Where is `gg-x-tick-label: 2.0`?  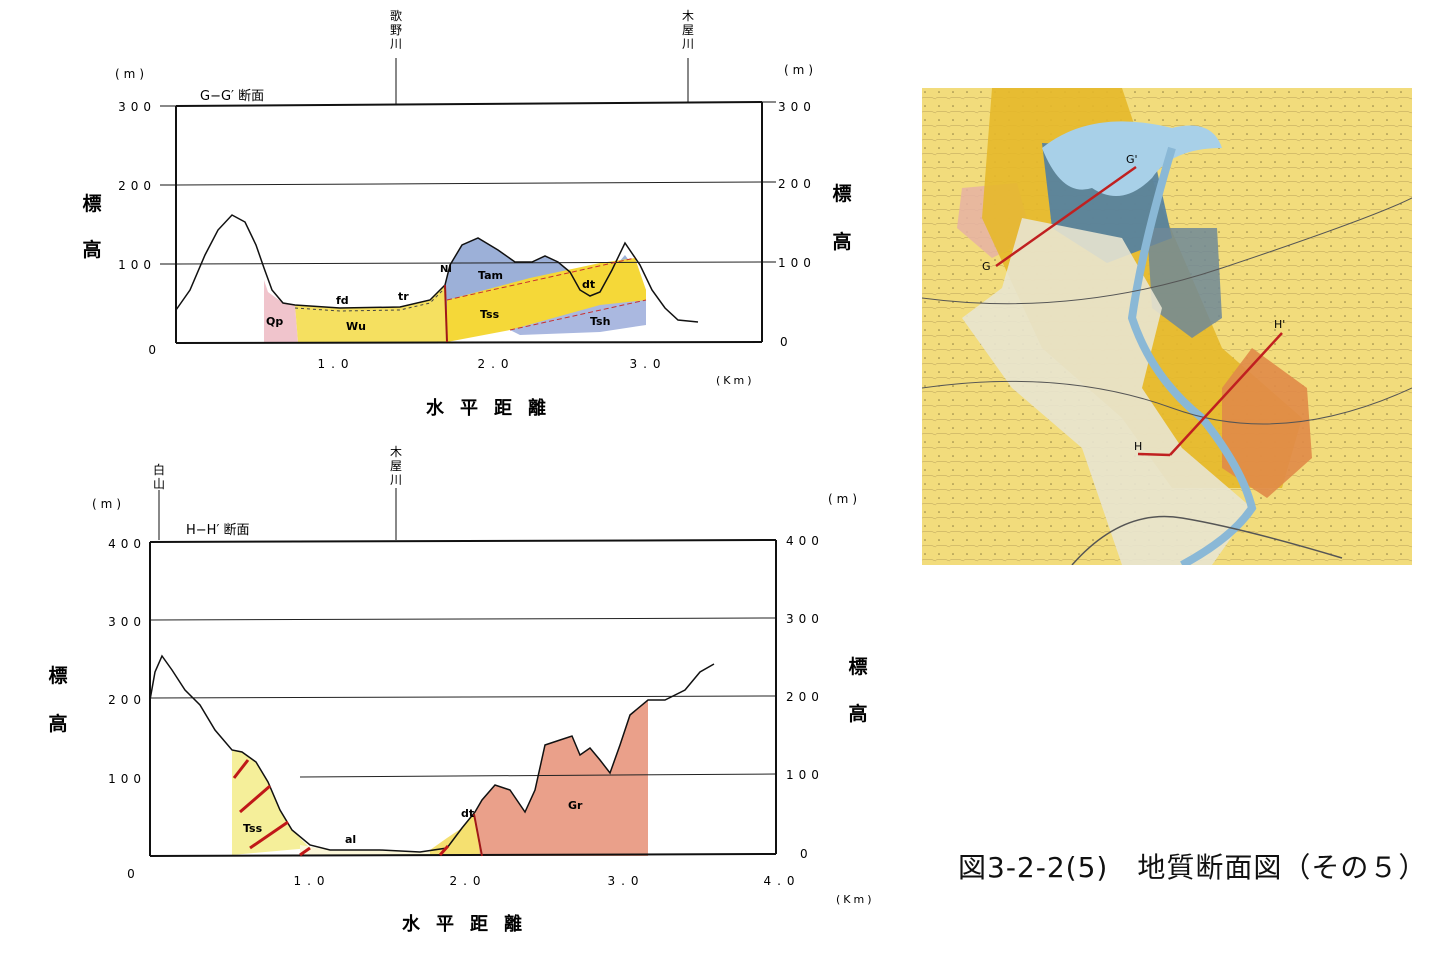 gg-x-tick-label: 2.0 is located at coordinates (495, 364).